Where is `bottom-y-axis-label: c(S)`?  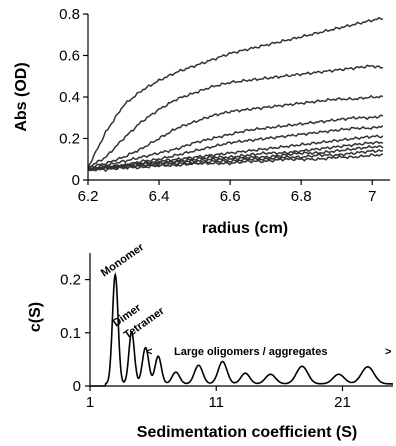
bottom-y-axis-label: c(S) is located at coordinates (35, 317).